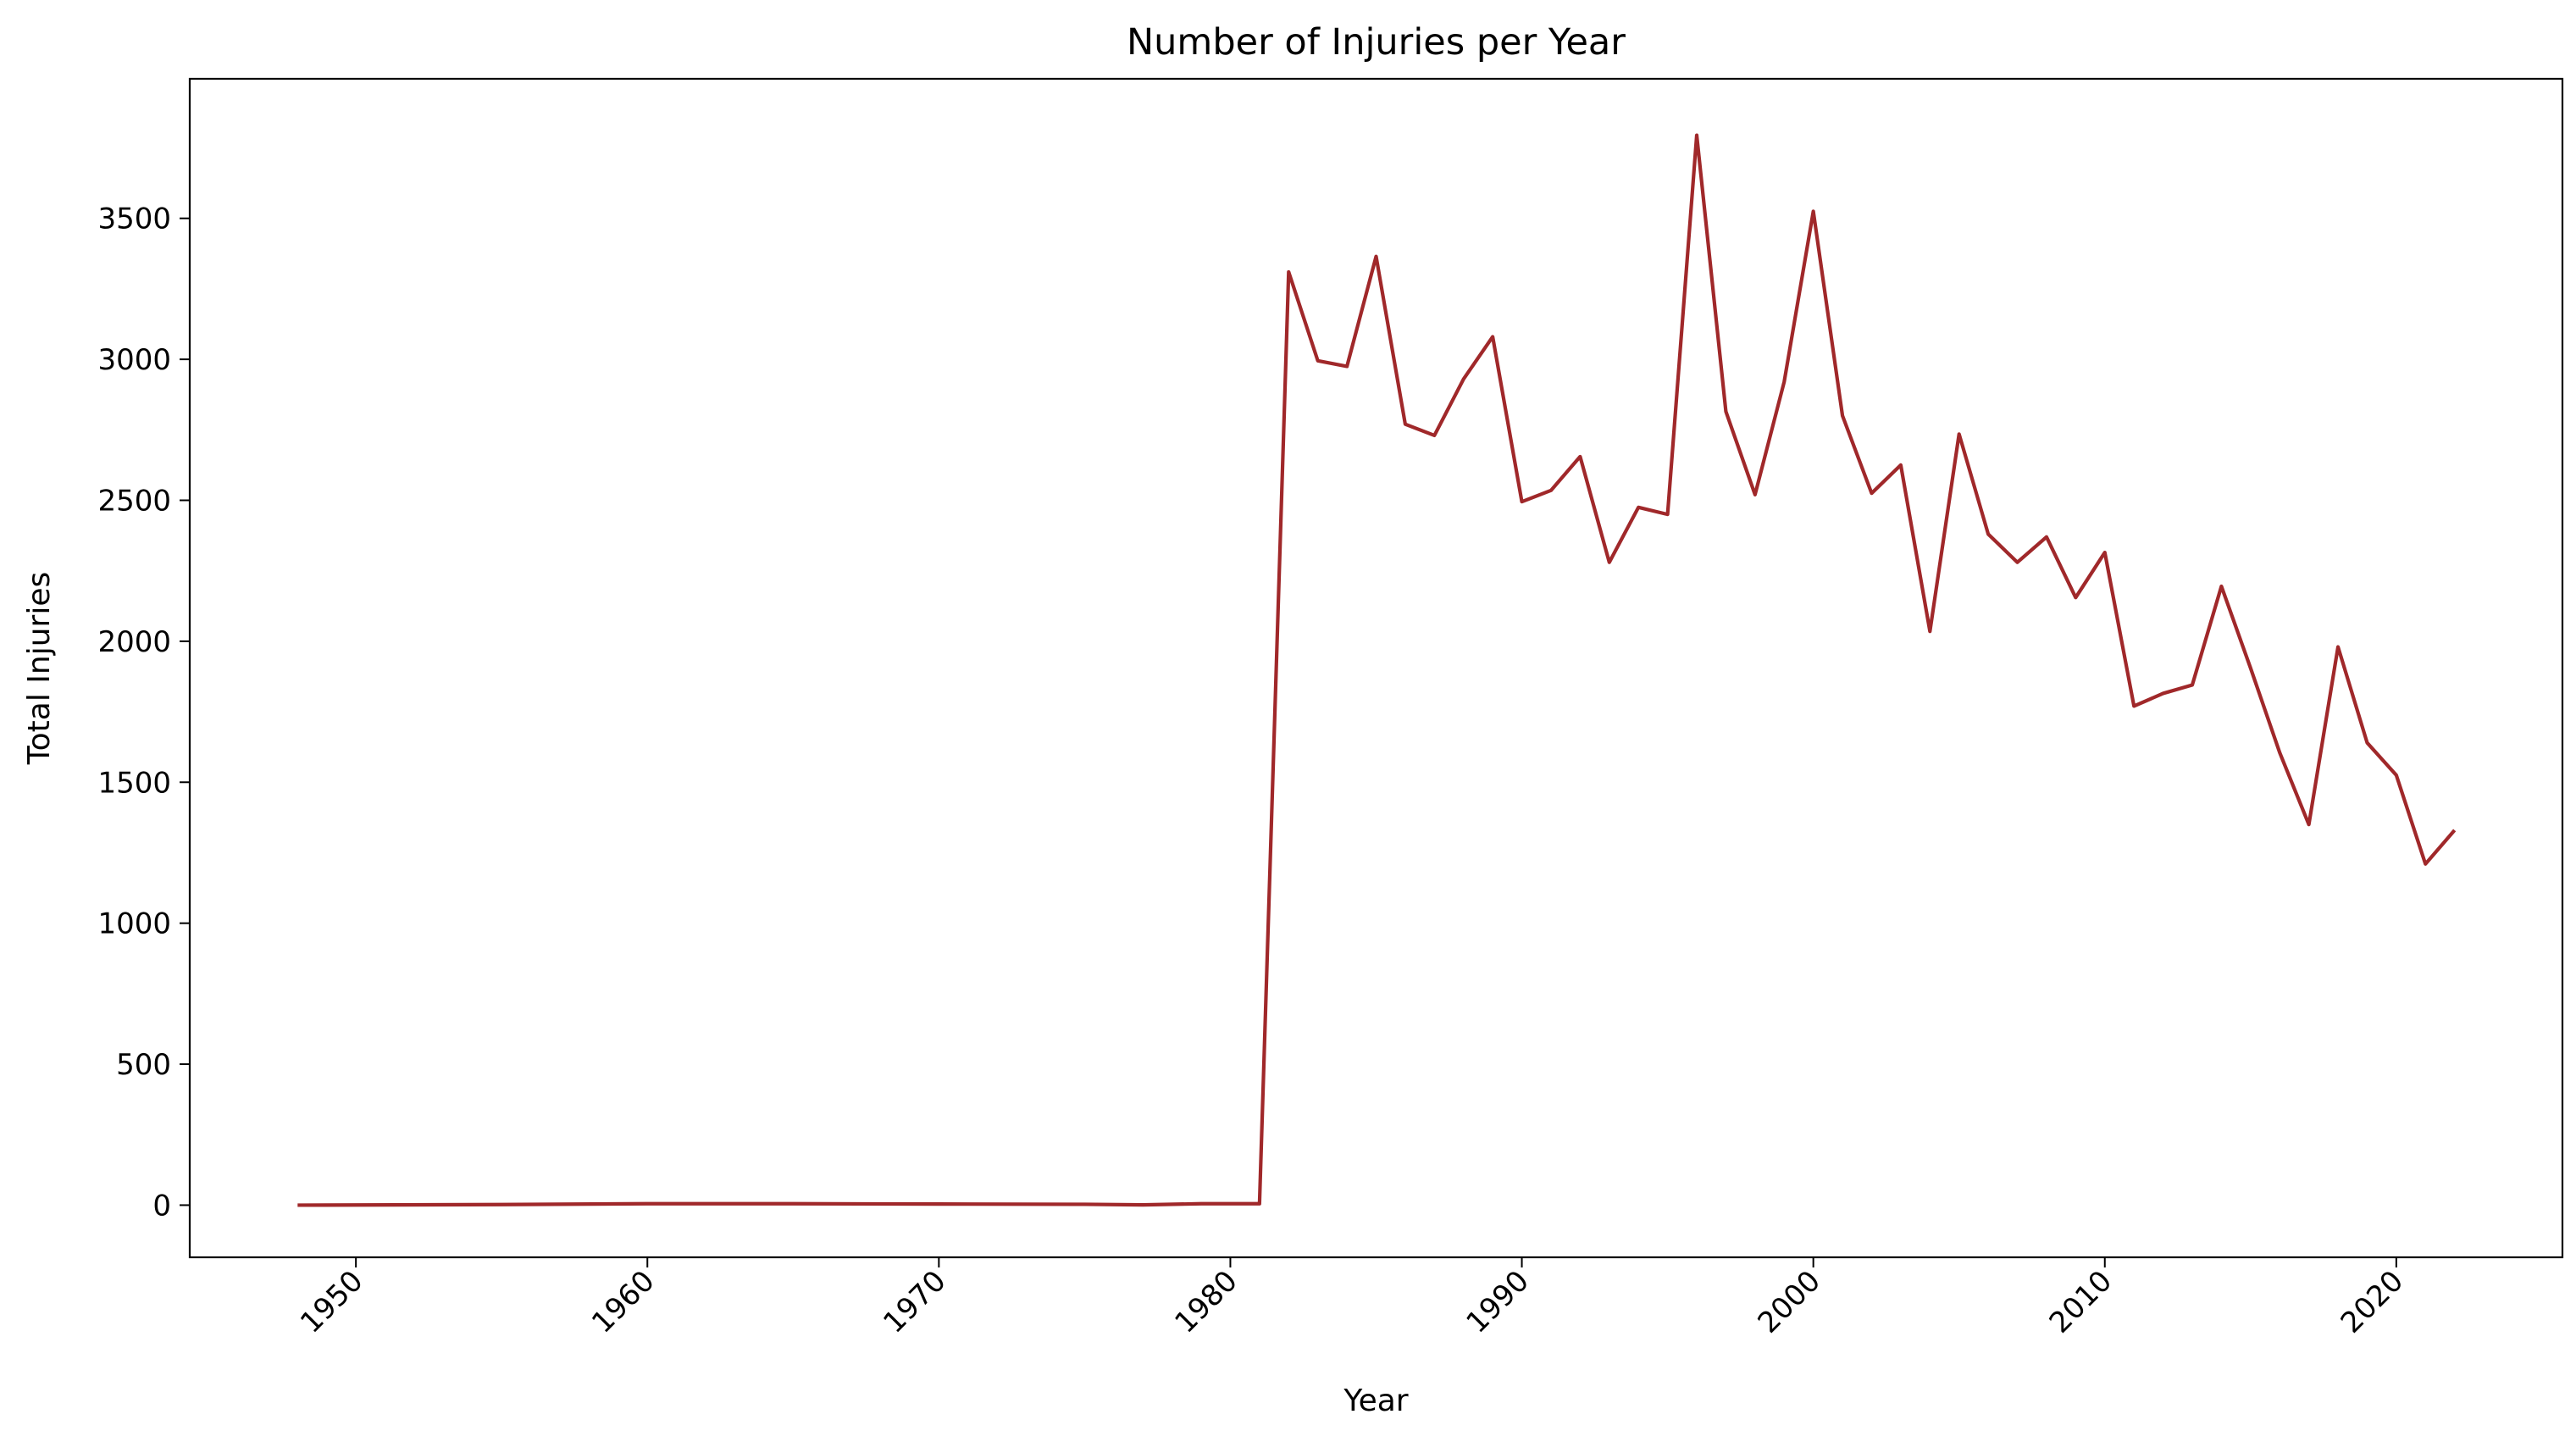 Image resolution: width=2576 pixels, height=1442 pixels. Describe the element at coordinates (1376, 42) in the screenshot. I see `chart-title: Number of Injuries per Year` at that location.